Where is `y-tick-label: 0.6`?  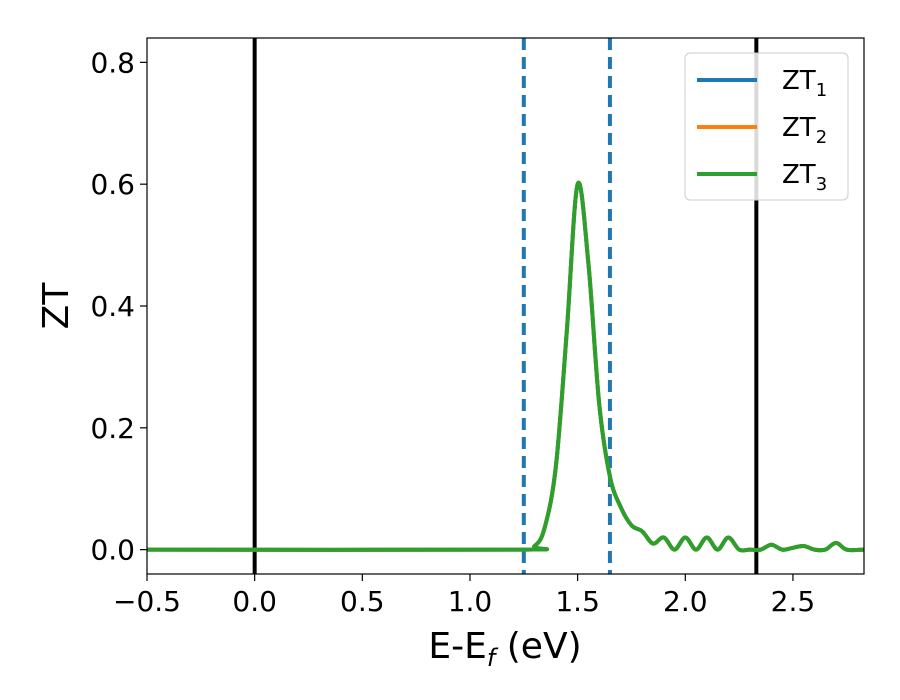
y-tick-label: 0.6 is located at coordinates (112, 184).